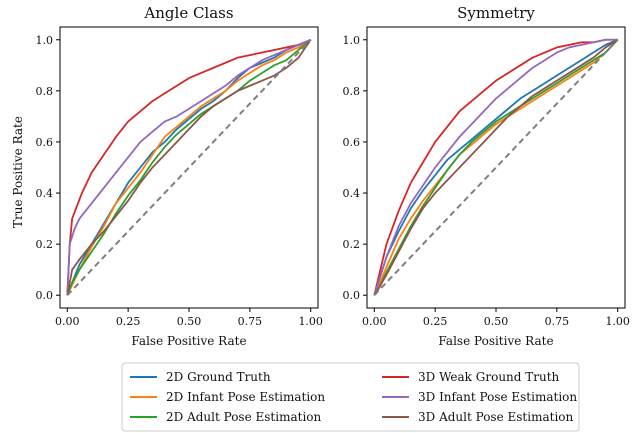  What do you see at coordinates (497, 397) in the screenshot?
I see `legend-label: 3D Infant Pose Estimation` at bounding box center [497, 397].